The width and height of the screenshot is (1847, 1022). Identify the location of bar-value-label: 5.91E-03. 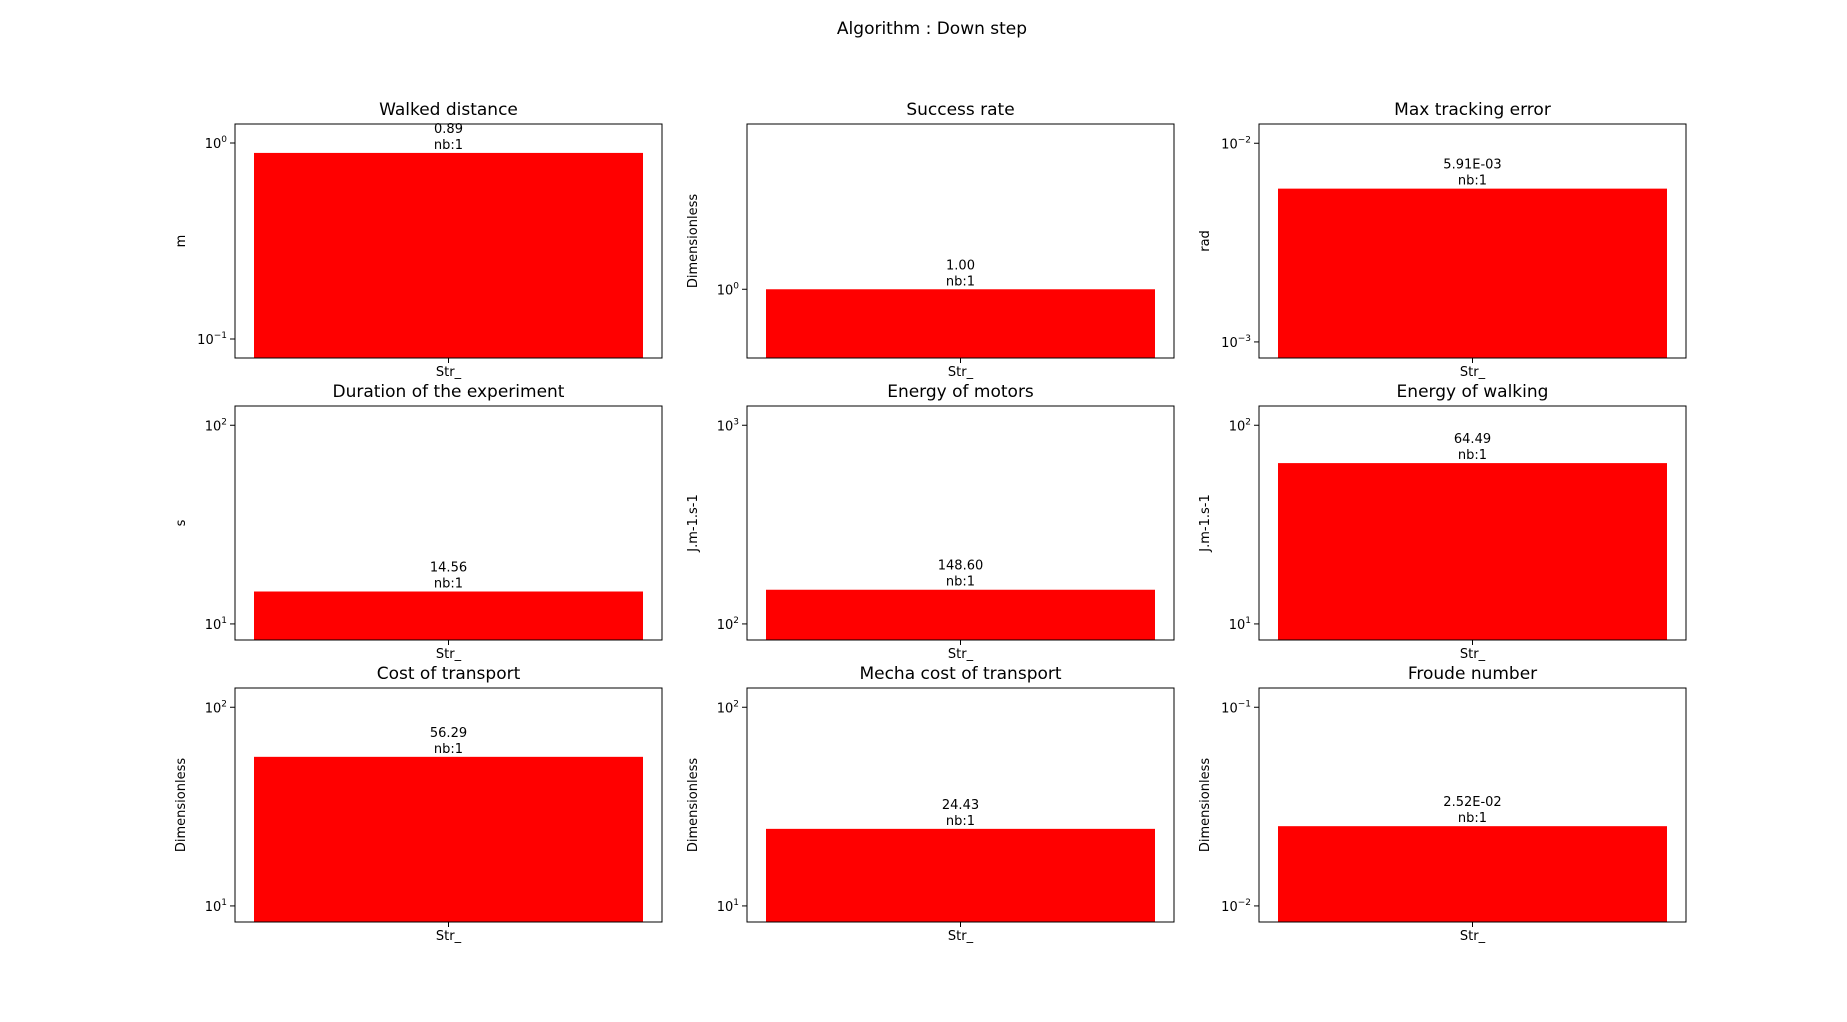
(1472, 165).